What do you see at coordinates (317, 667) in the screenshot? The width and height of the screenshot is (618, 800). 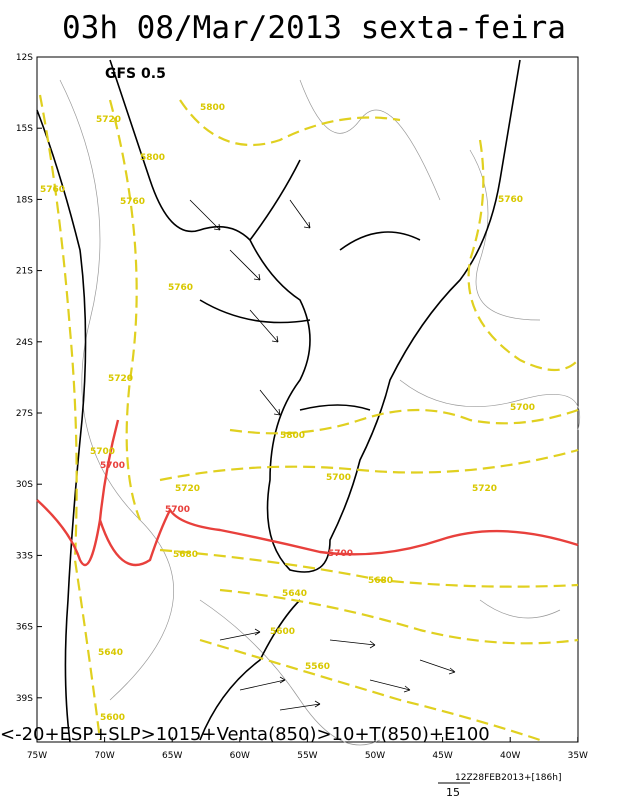 I see `contour-label: 5560` at bounding box center [317, 667].